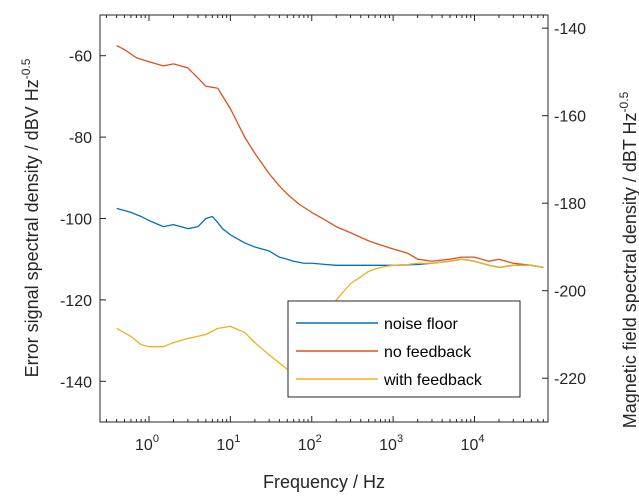 This screenshot has height=497, width=639. Describe the element at coordinates (147, 443) in the screenshot. I see `x-tick-label: 10⁰` at that location.